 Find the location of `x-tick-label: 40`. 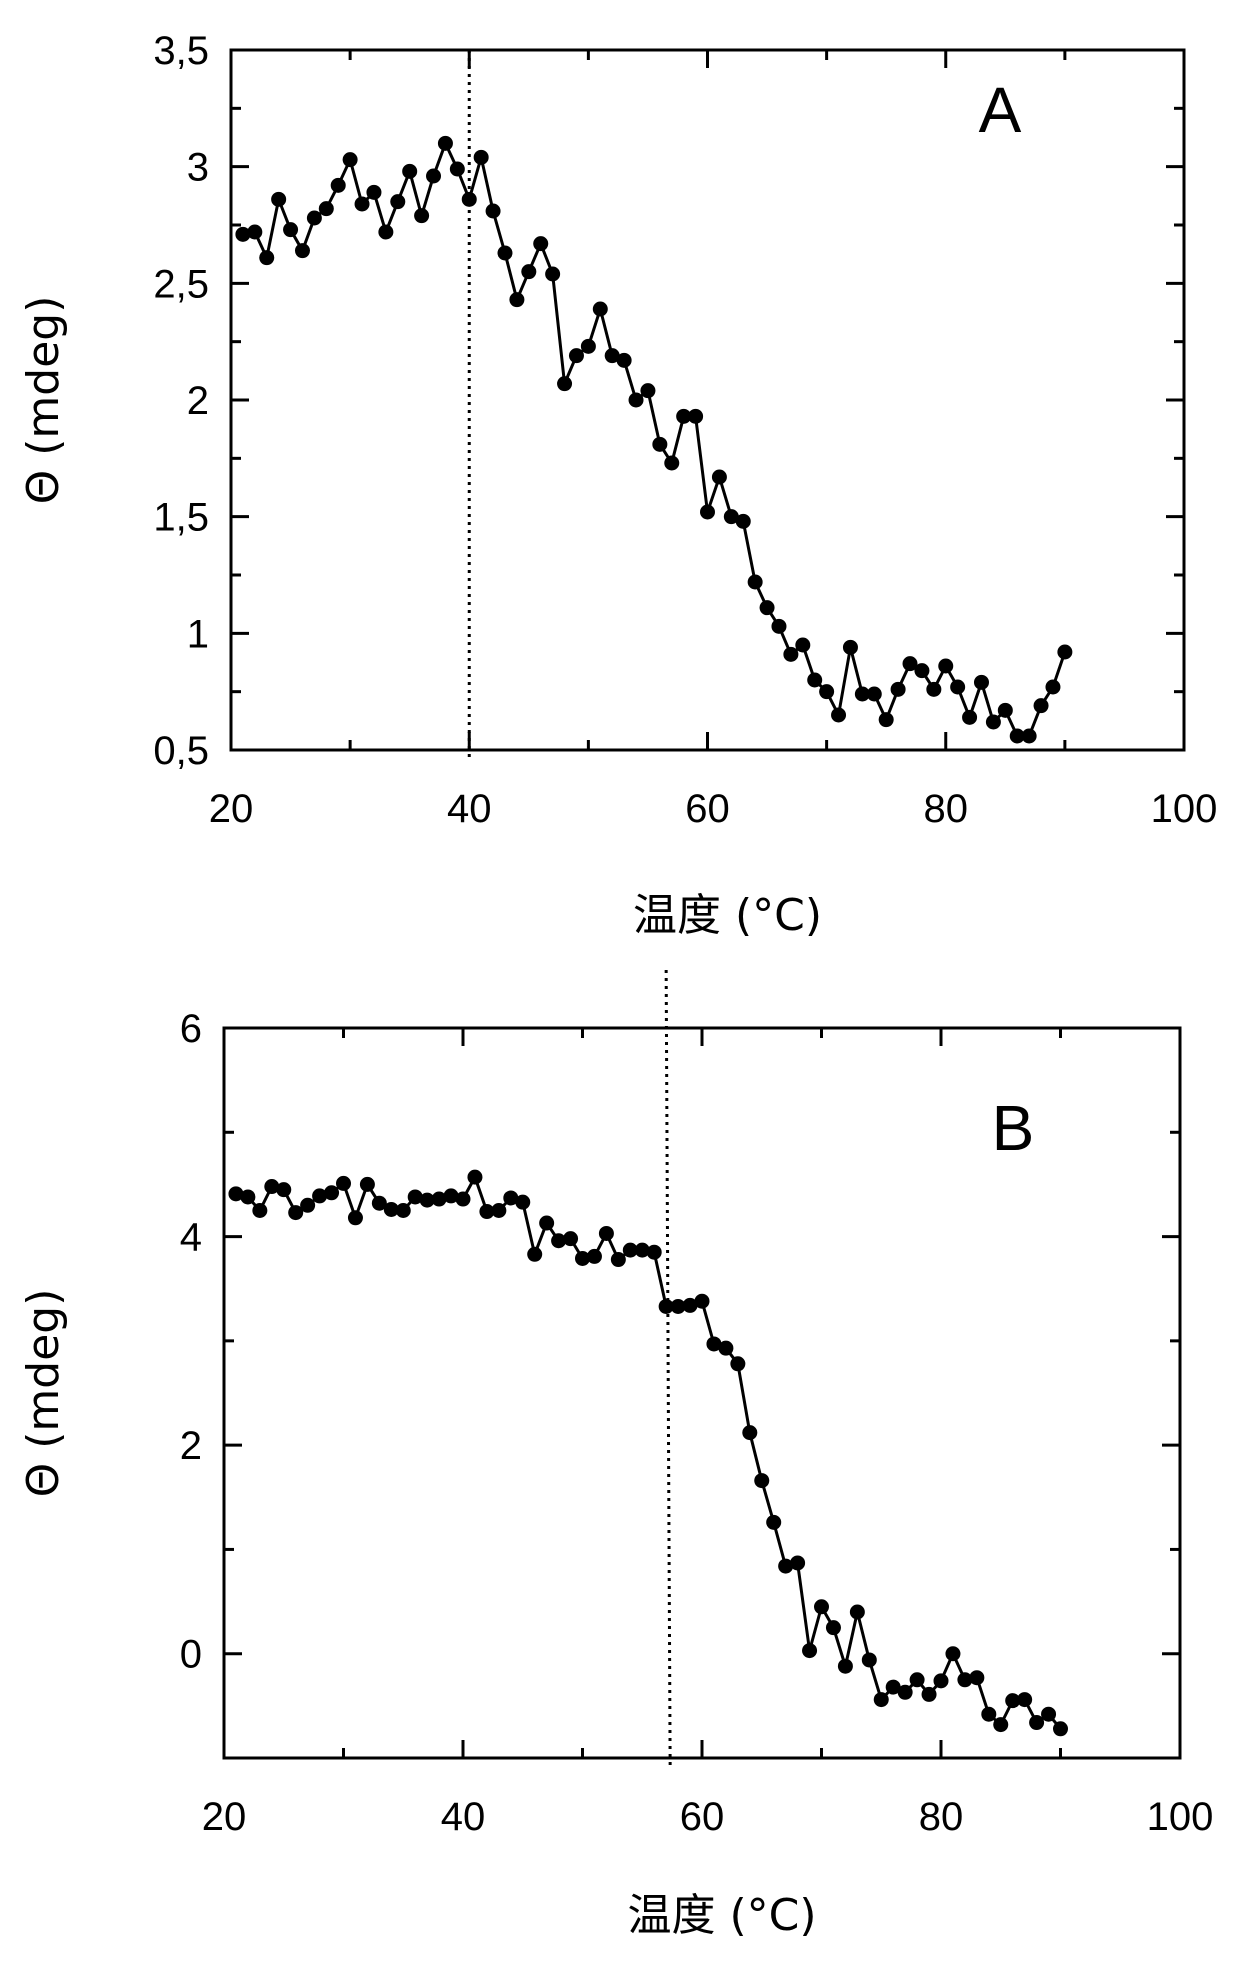

x-tick-label: 40 is located at coordinates (463, 1817).